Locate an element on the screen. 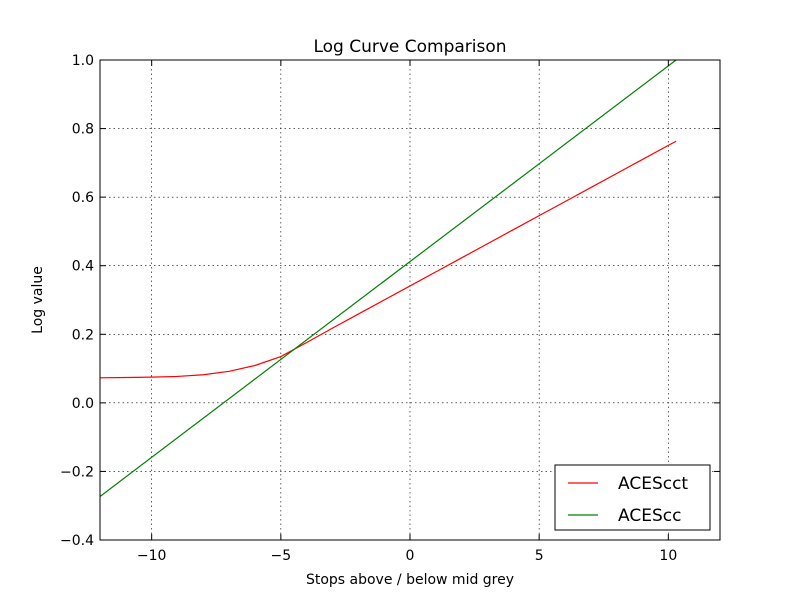  y-tick-label: −0.4 is located at coordinates (77, 541).